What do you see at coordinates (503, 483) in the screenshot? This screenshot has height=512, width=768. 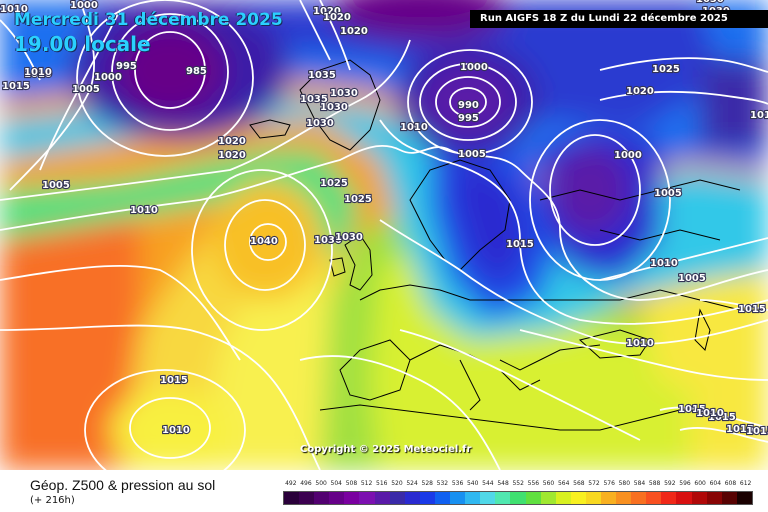 I see `scale-value: 548` at bounding box center [503, 483].